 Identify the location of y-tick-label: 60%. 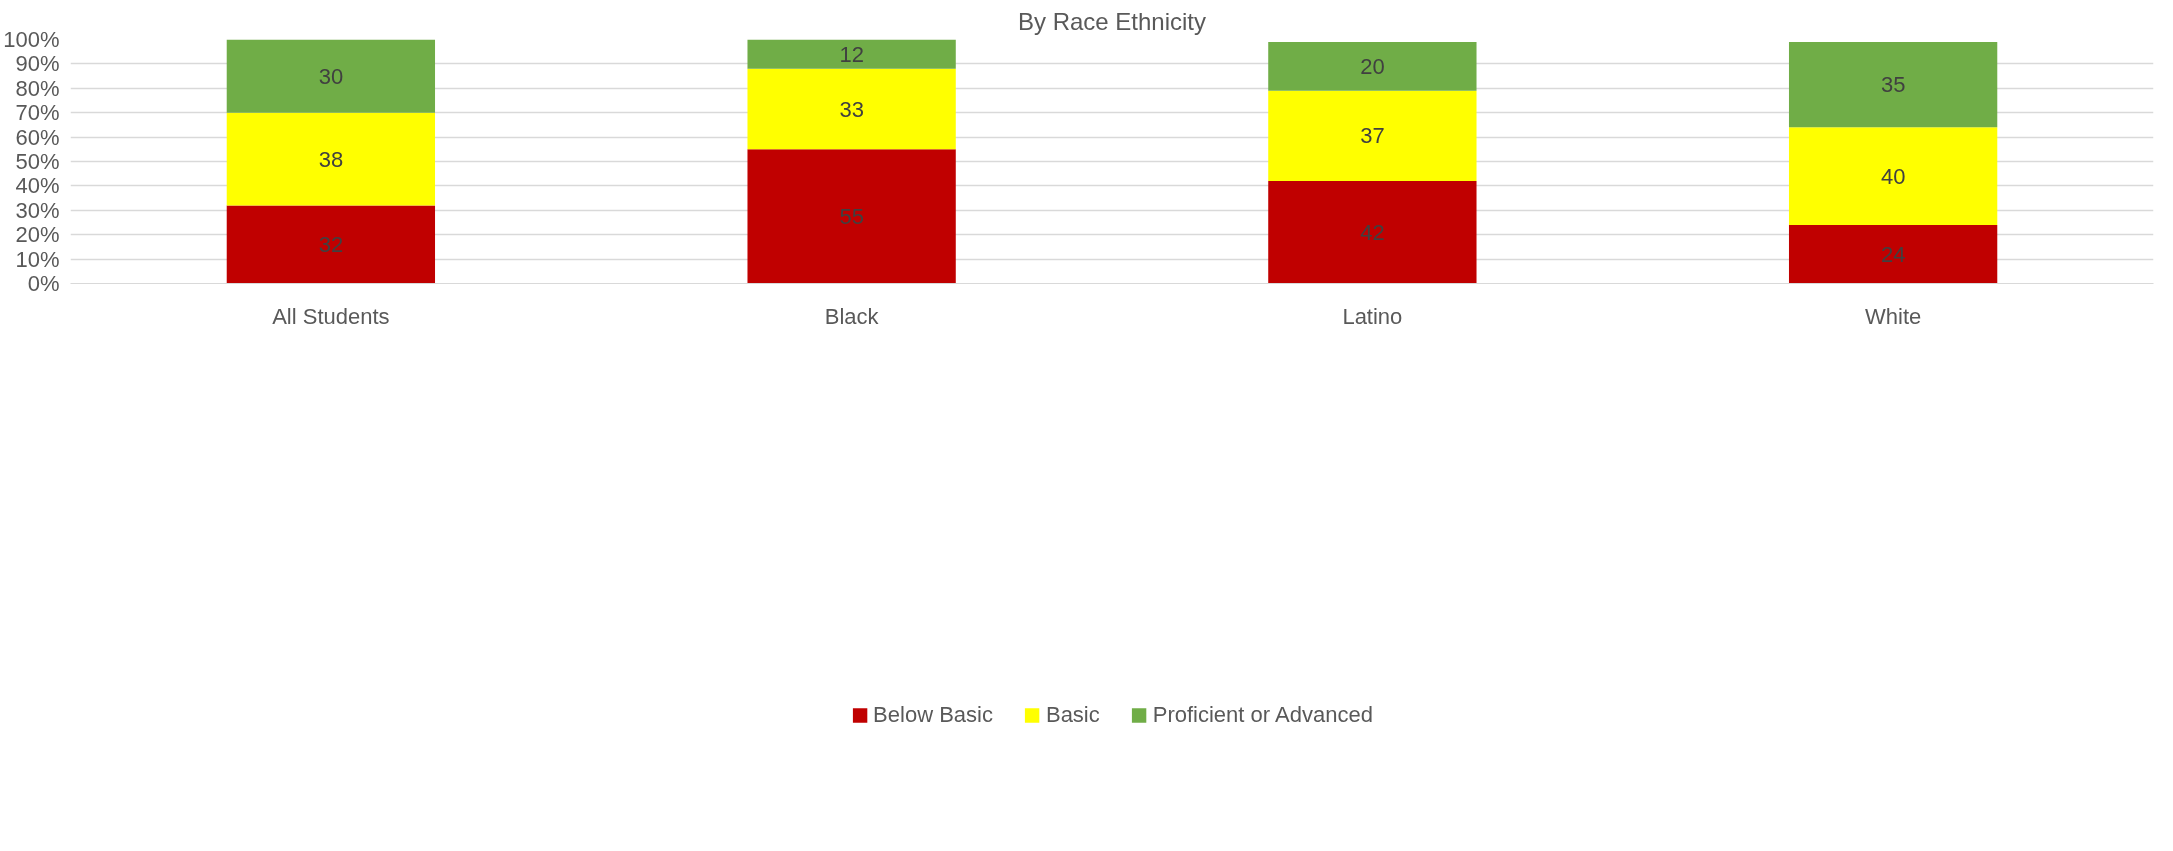
(37, 137).